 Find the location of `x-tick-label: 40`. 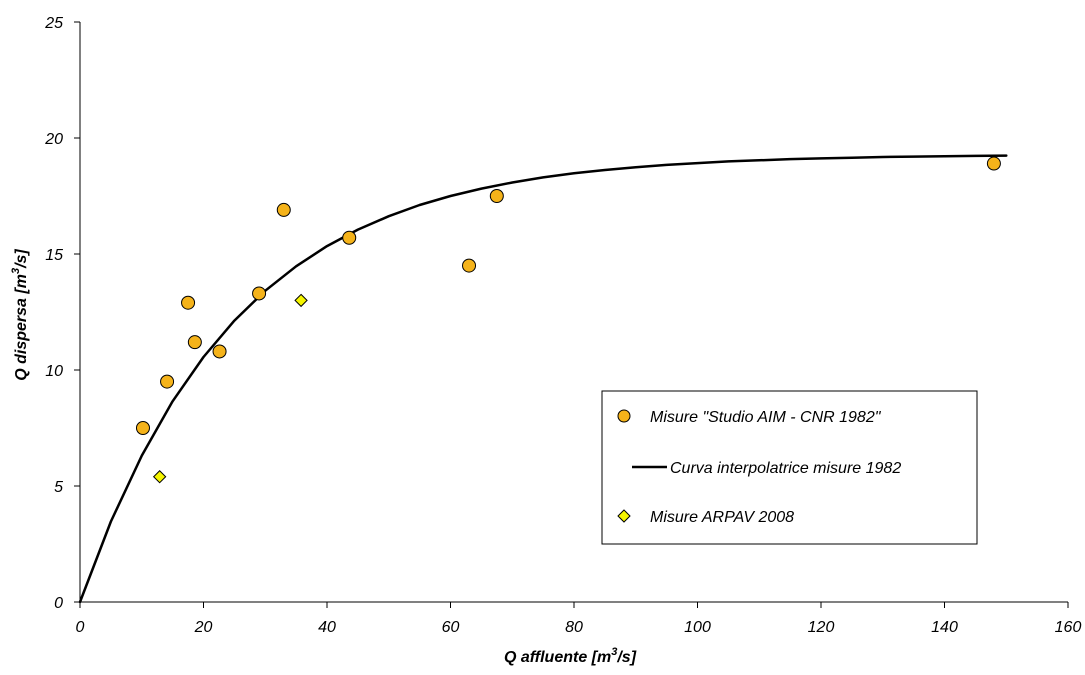

x-tick-label: 40 is located at coordinates (327, 627).